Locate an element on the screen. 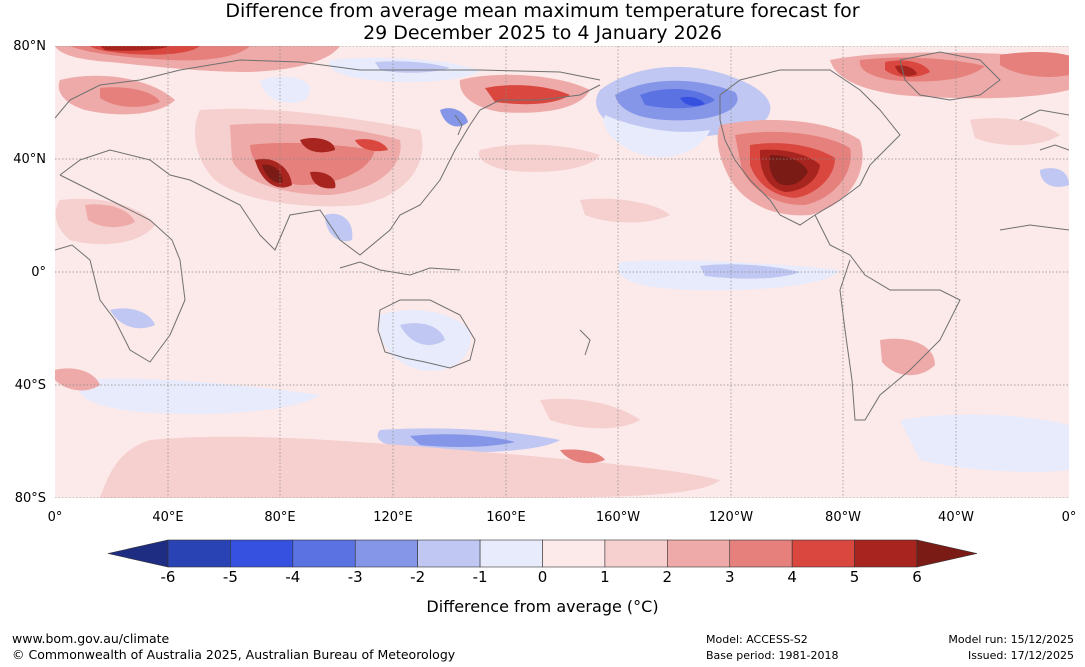 Image resolution: width=1085 pixels, height=667 pixels. colorbar-tick-2: 2 is located at coordinates (667, 577).